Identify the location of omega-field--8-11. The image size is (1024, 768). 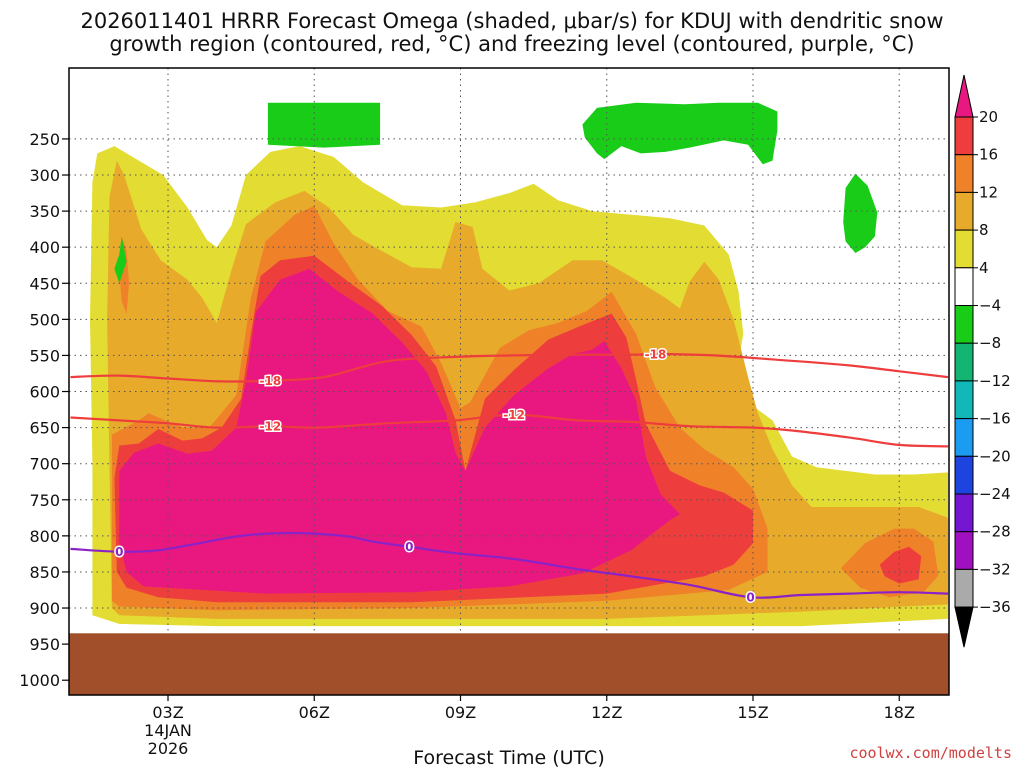
(860, 213).